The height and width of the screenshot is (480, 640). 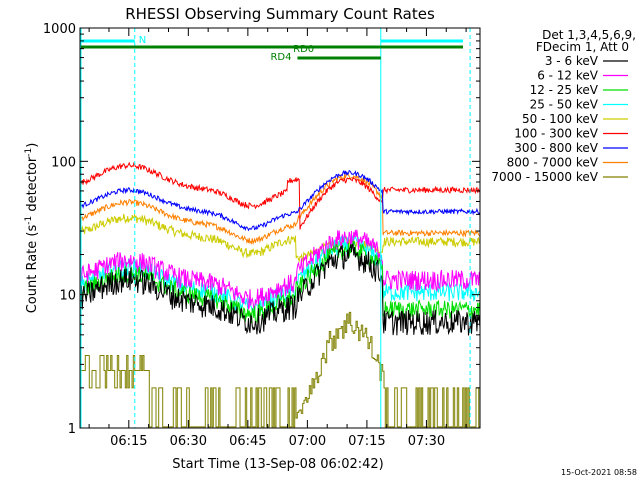 What do you see at coordinates (307, 441) in the screenshot?
I see `x-tick-label: 07:00` at bounding box center [307, 441].